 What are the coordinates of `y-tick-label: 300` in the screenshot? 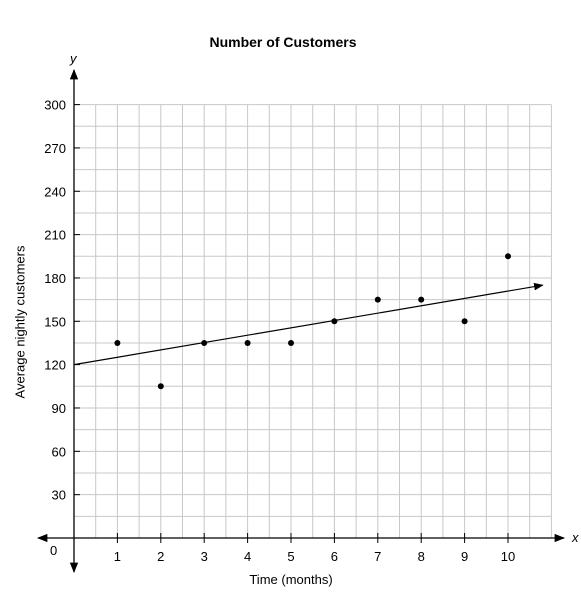 It's located at (55, 105).